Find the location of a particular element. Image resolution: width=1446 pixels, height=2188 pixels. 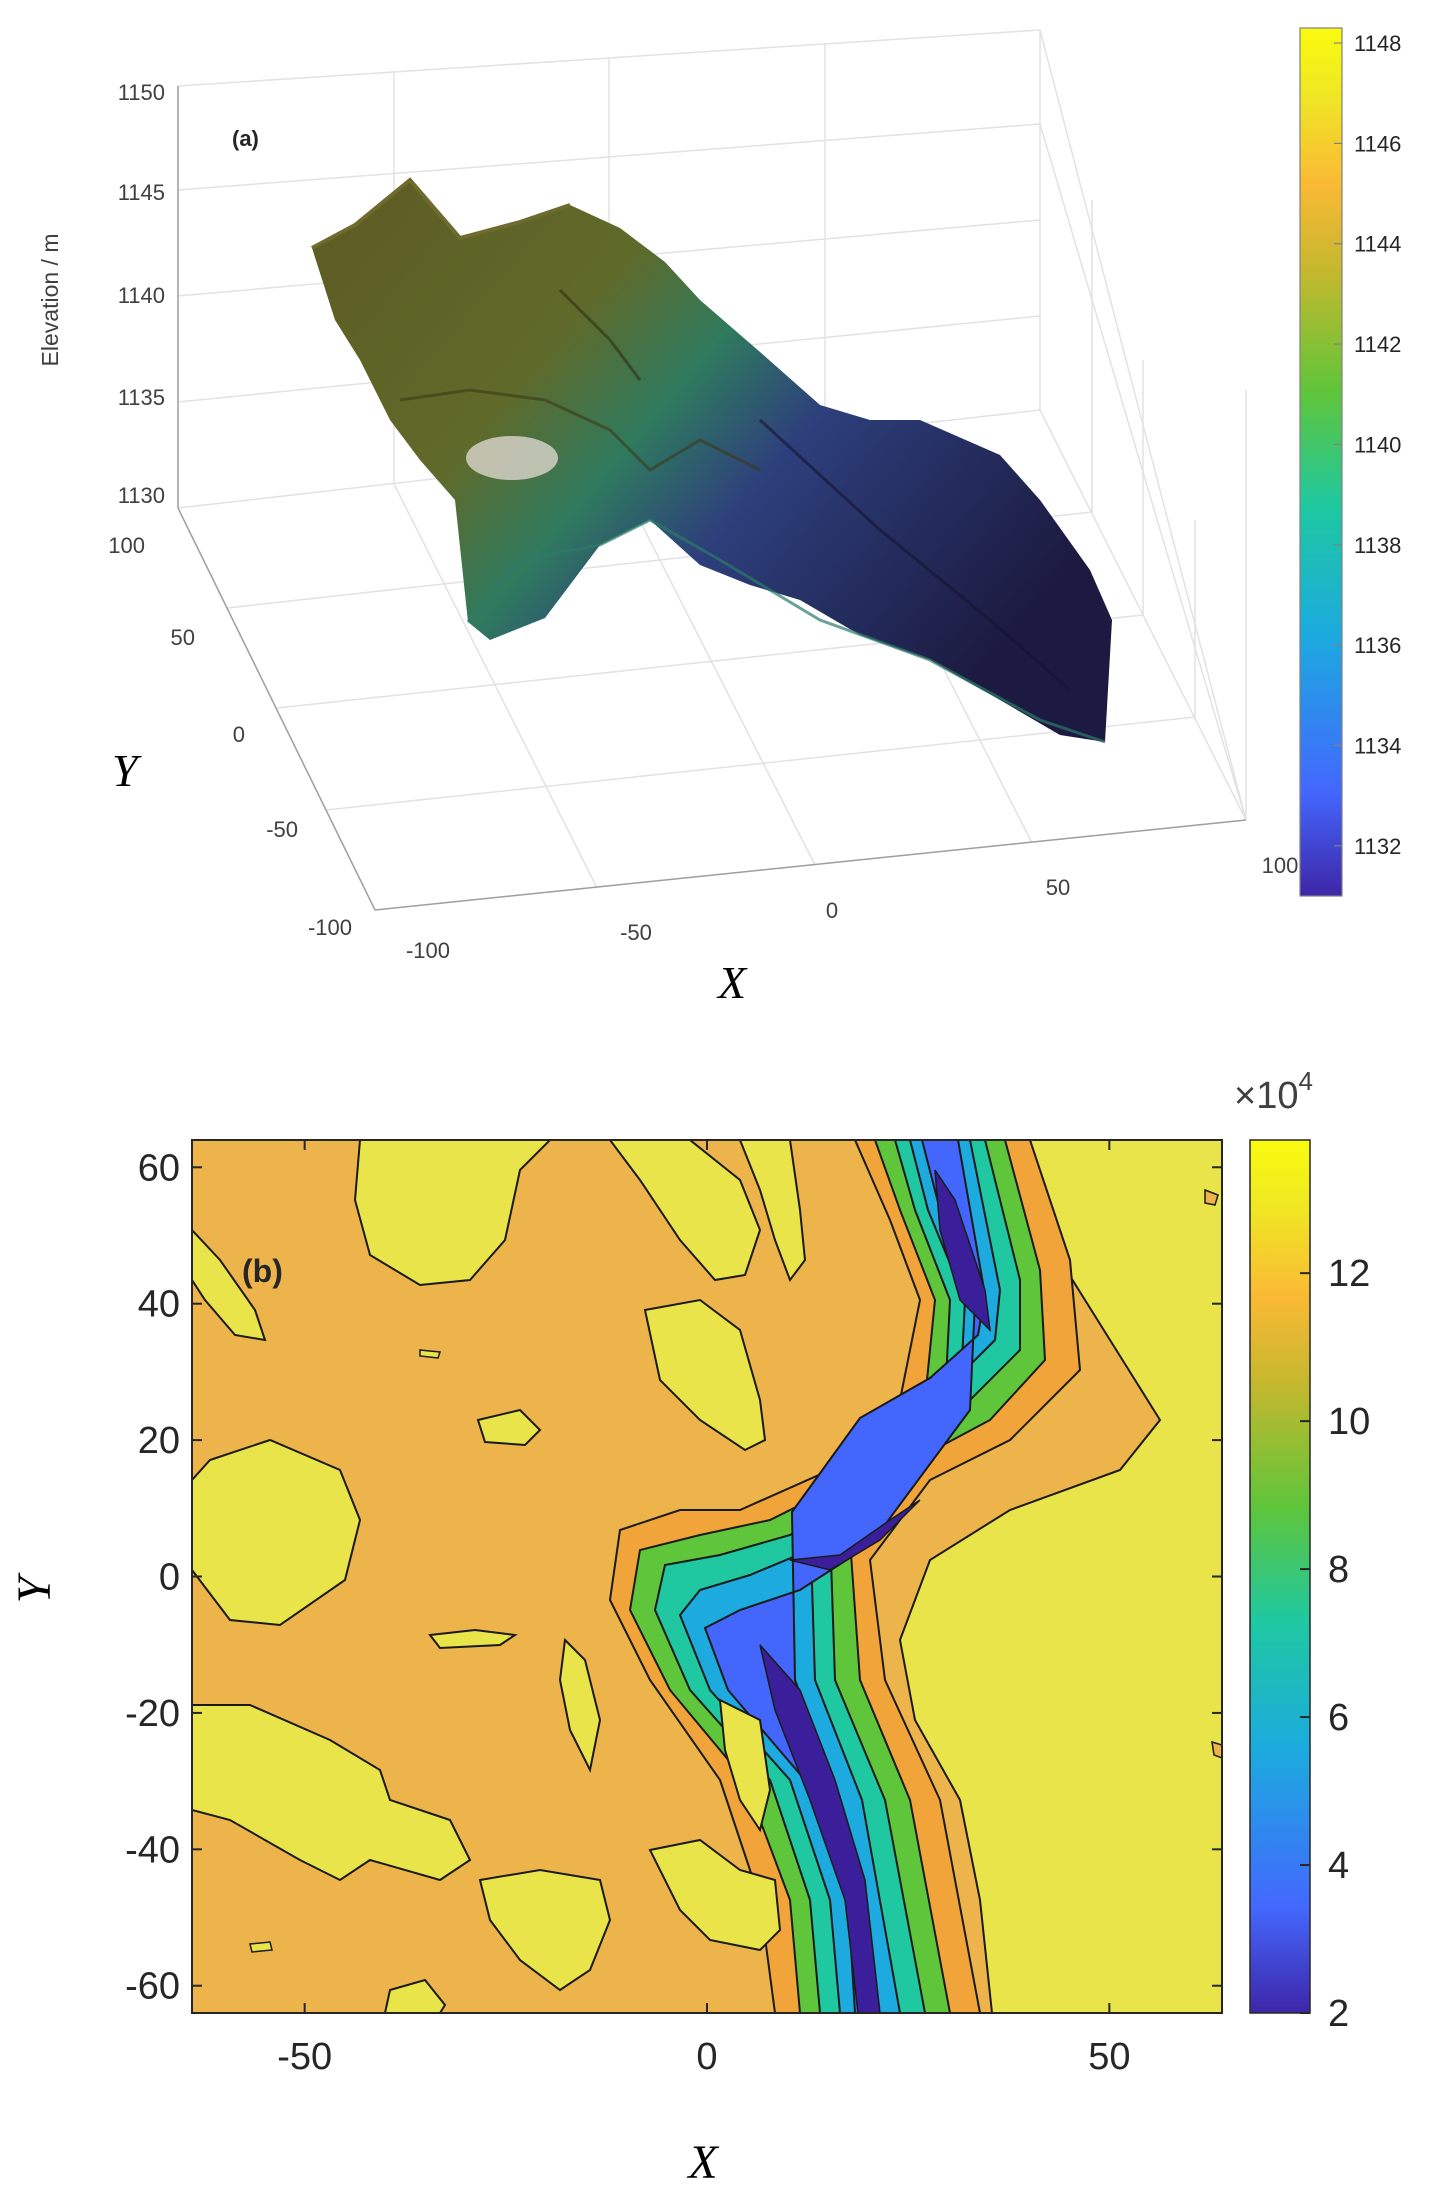

colorbar-b-tick-label: 8 is located at coordinates (1338, 1570).